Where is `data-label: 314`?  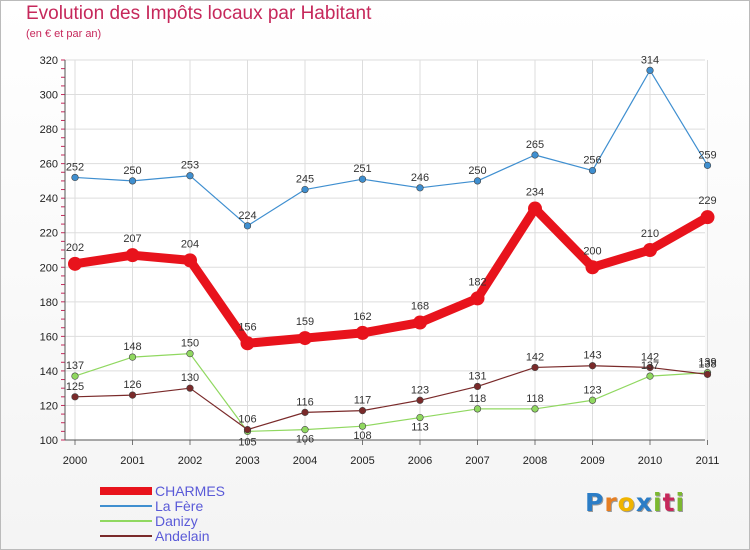 data-label: 314 is located at coordinates (650, 60).